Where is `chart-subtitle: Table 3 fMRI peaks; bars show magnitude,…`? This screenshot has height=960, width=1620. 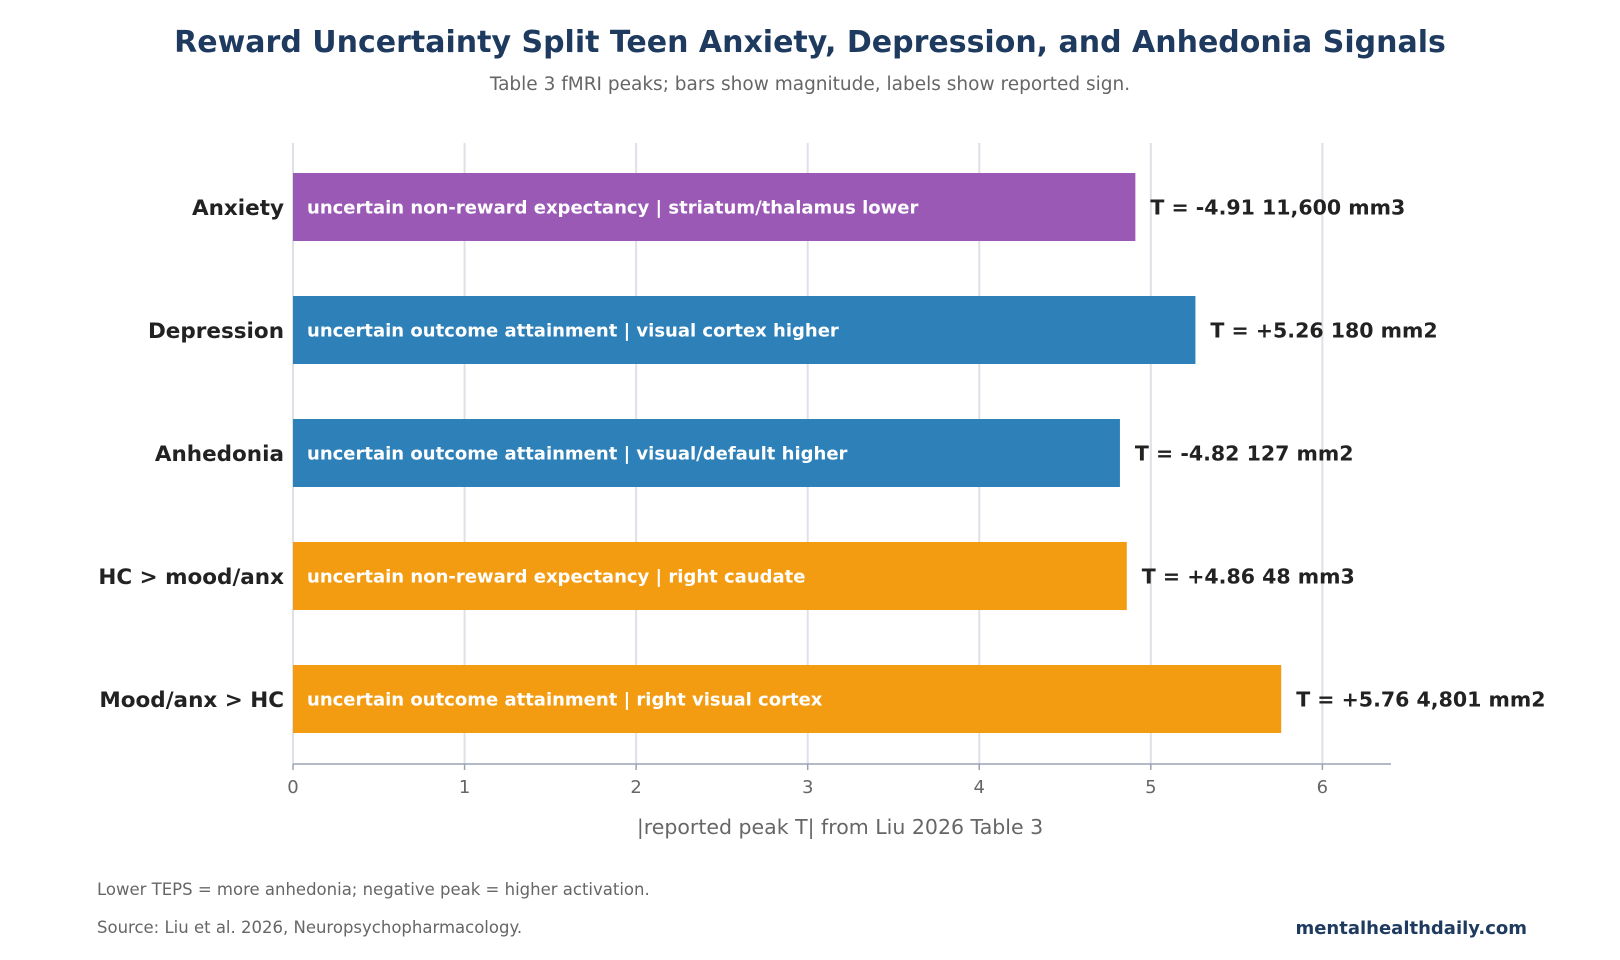 chart-subtitle: Table 3 fMRI peaks; bars show magnitude,… is located at coordinates (809, 84).